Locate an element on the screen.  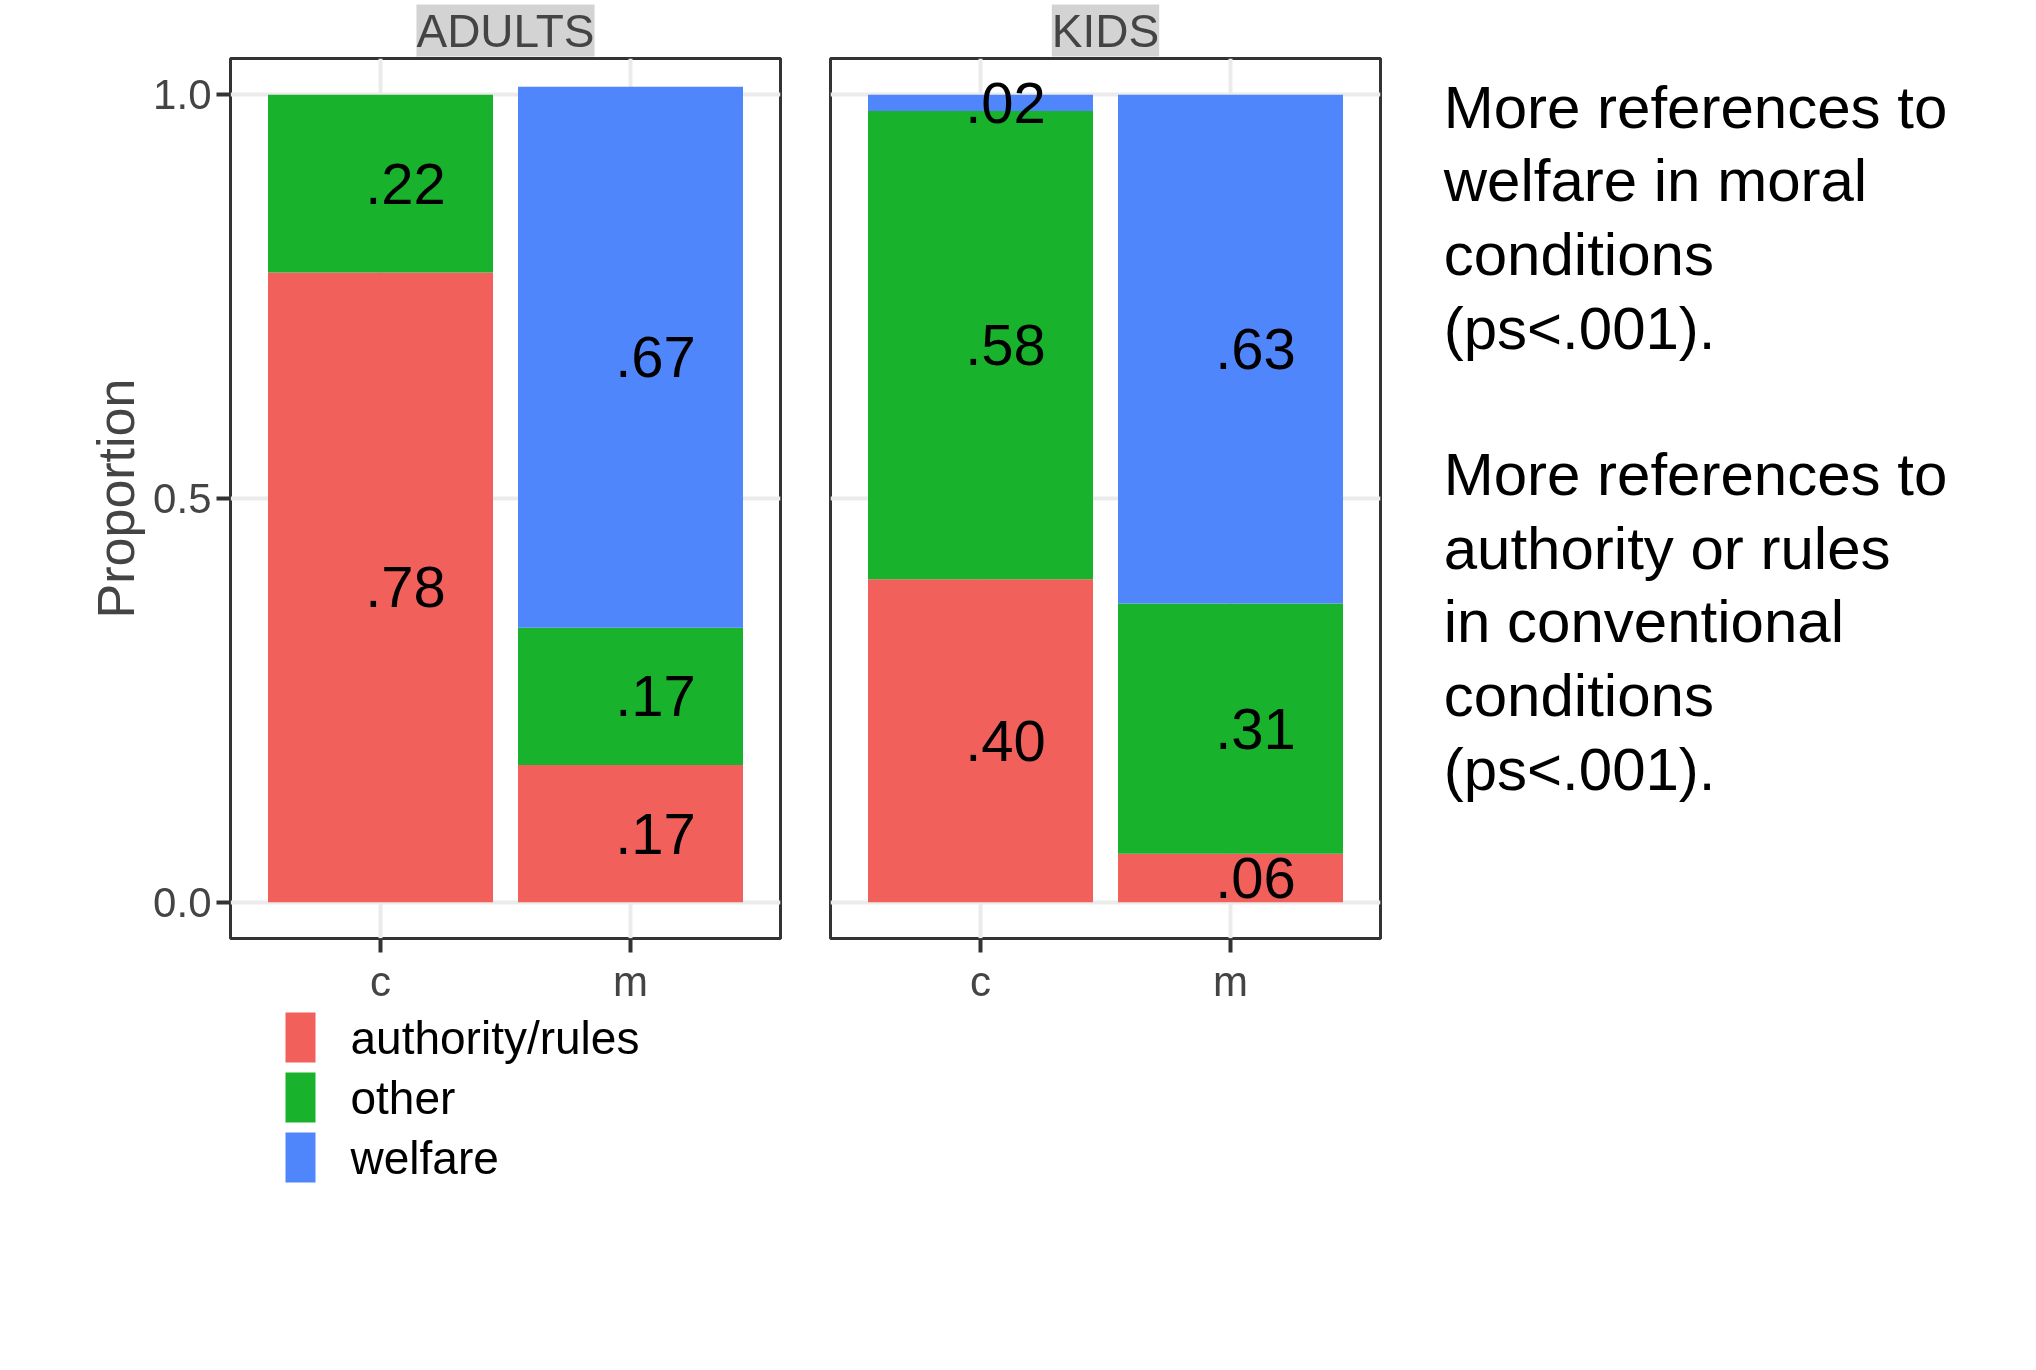
data-label: .58 is located at coordinates (1005, 345).